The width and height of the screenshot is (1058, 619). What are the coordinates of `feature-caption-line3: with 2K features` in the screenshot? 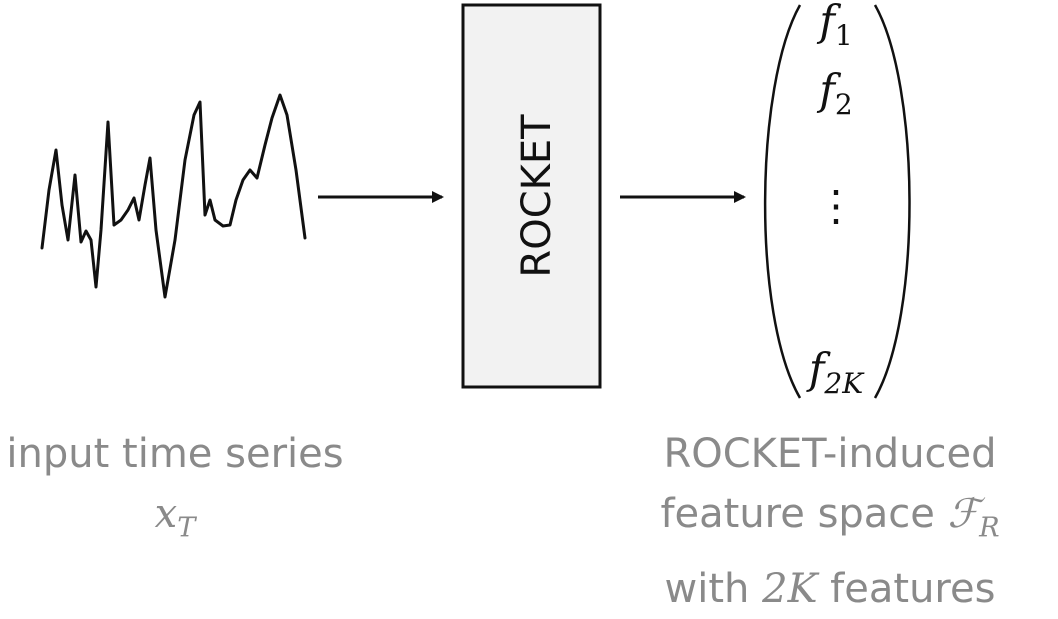 It's located at (830, 588).